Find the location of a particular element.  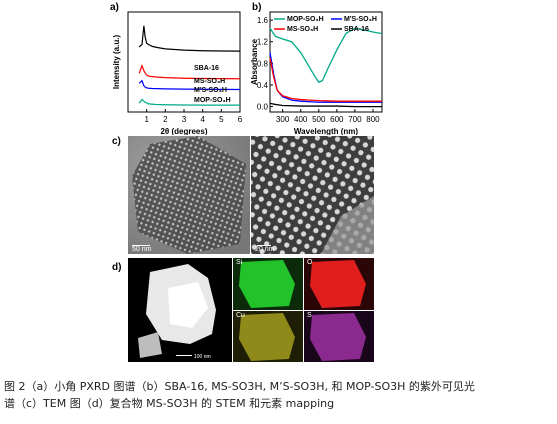

uvvis-ytick-label: 0.4 is located at coordinates (263, 85).